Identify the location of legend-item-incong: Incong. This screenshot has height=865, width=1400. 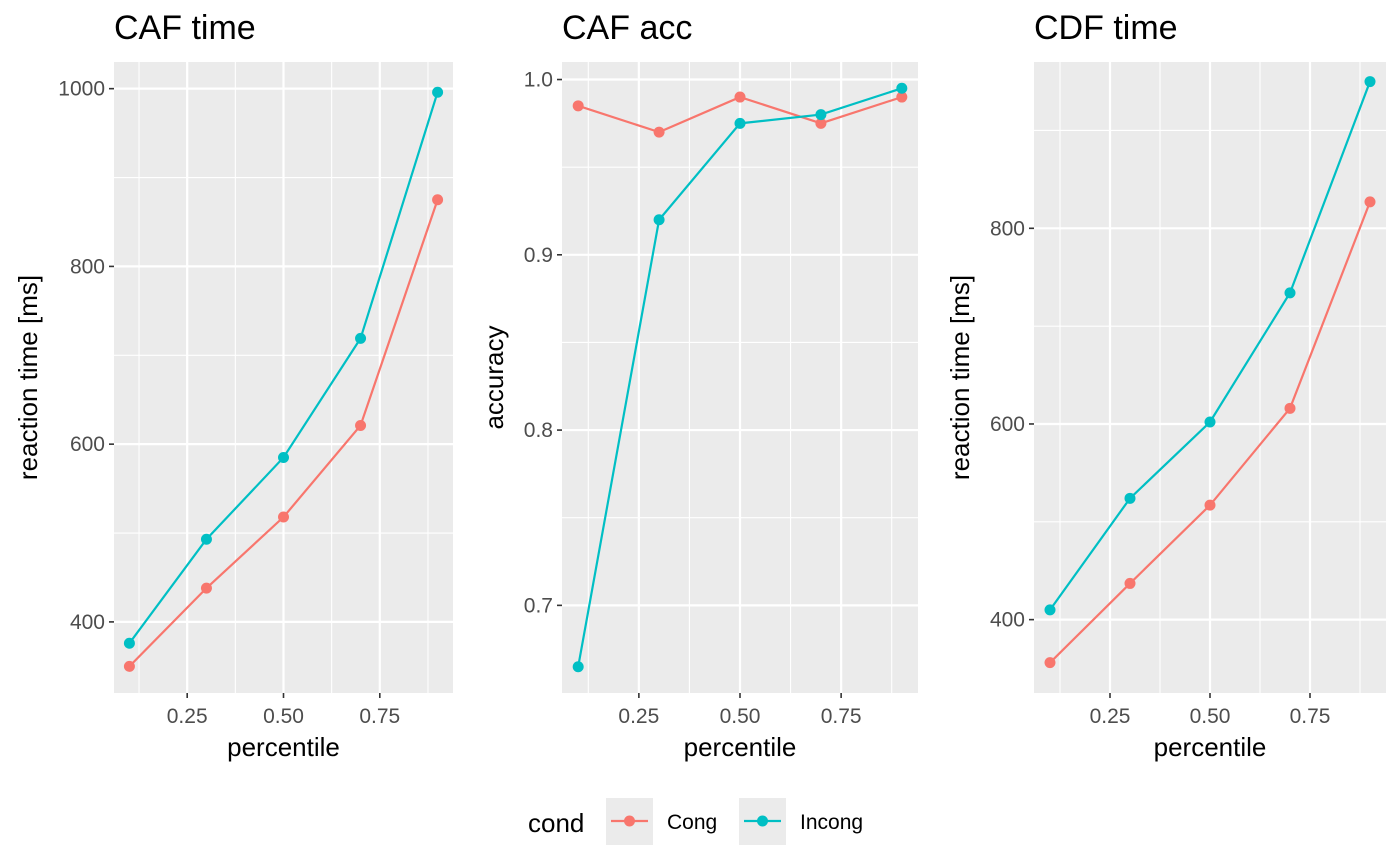
(801, 821).